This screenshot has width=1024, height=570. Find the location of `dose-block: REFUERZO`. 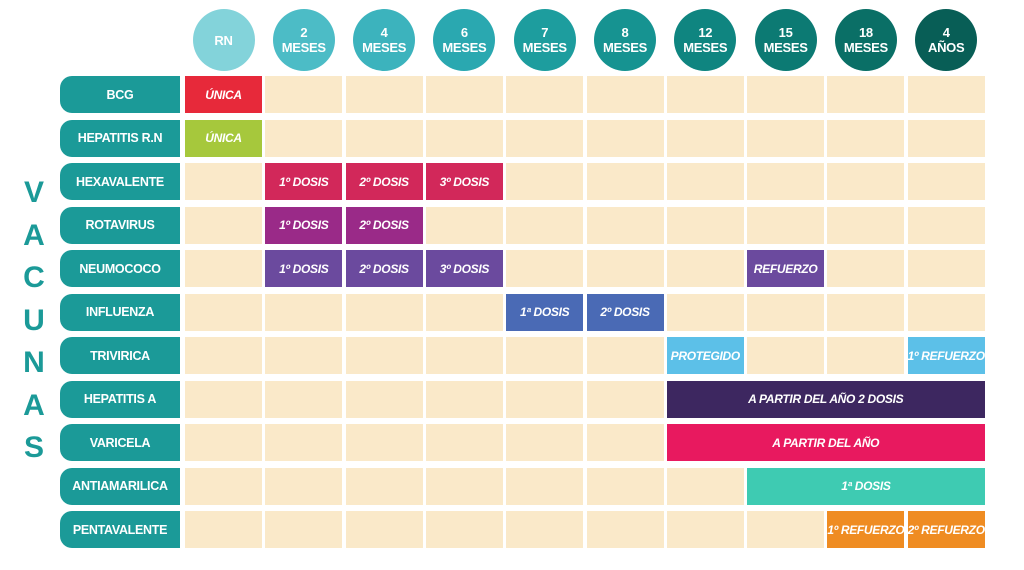

dose-block: REFUERZO is located at coordinates (786, 268).